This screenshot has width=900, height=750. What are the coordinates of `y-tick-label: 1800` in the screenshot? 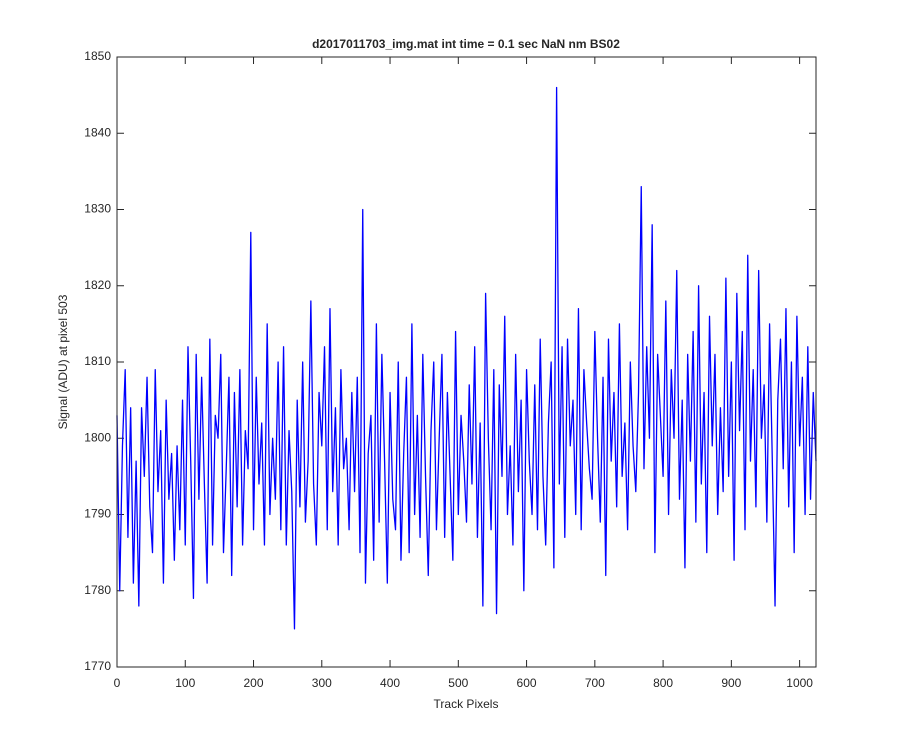 It's located at (97, 437).